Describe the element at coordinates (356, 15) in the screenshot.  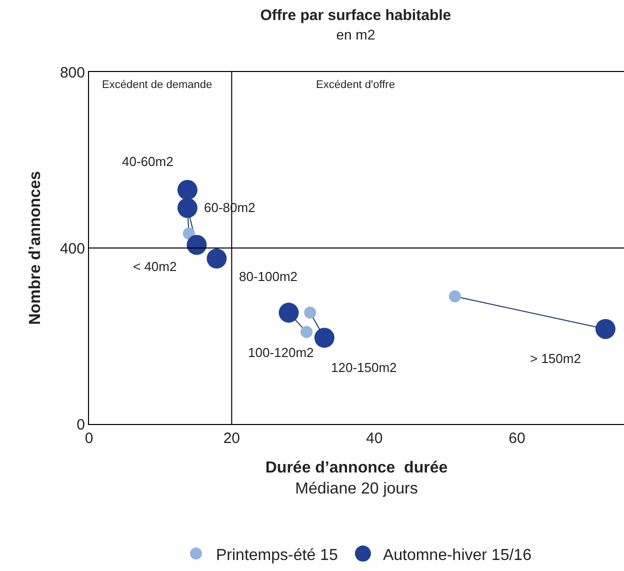
I see `chart-title: Offre par surface habitable` at that location.